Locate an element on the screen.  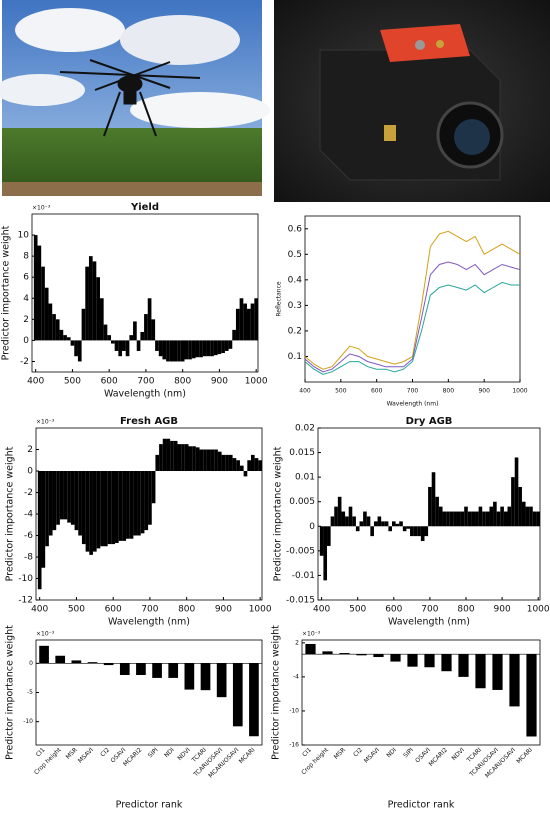
y-tick-label: -0.005 is located at coordinates (300, 551).